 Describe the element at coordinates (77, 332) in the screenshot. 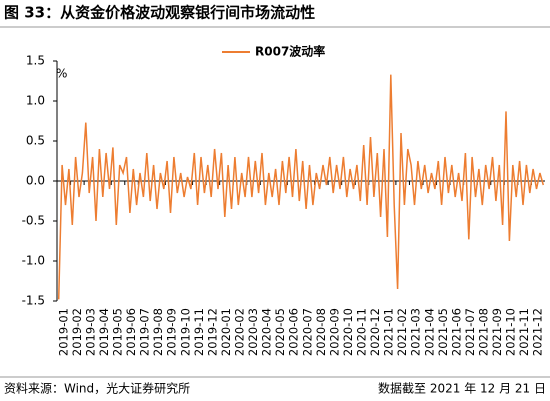

I see `x-tick-label: 2019-02` at that location.